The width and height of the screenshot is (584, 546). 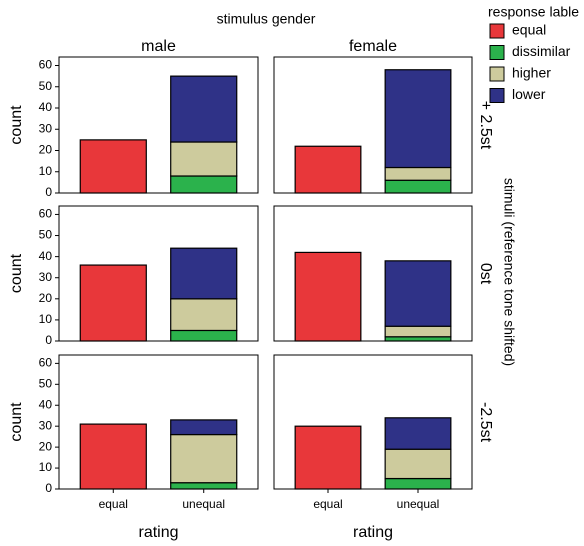 I want to click on row-label: + 2.5st, so click(x=485, y=125).